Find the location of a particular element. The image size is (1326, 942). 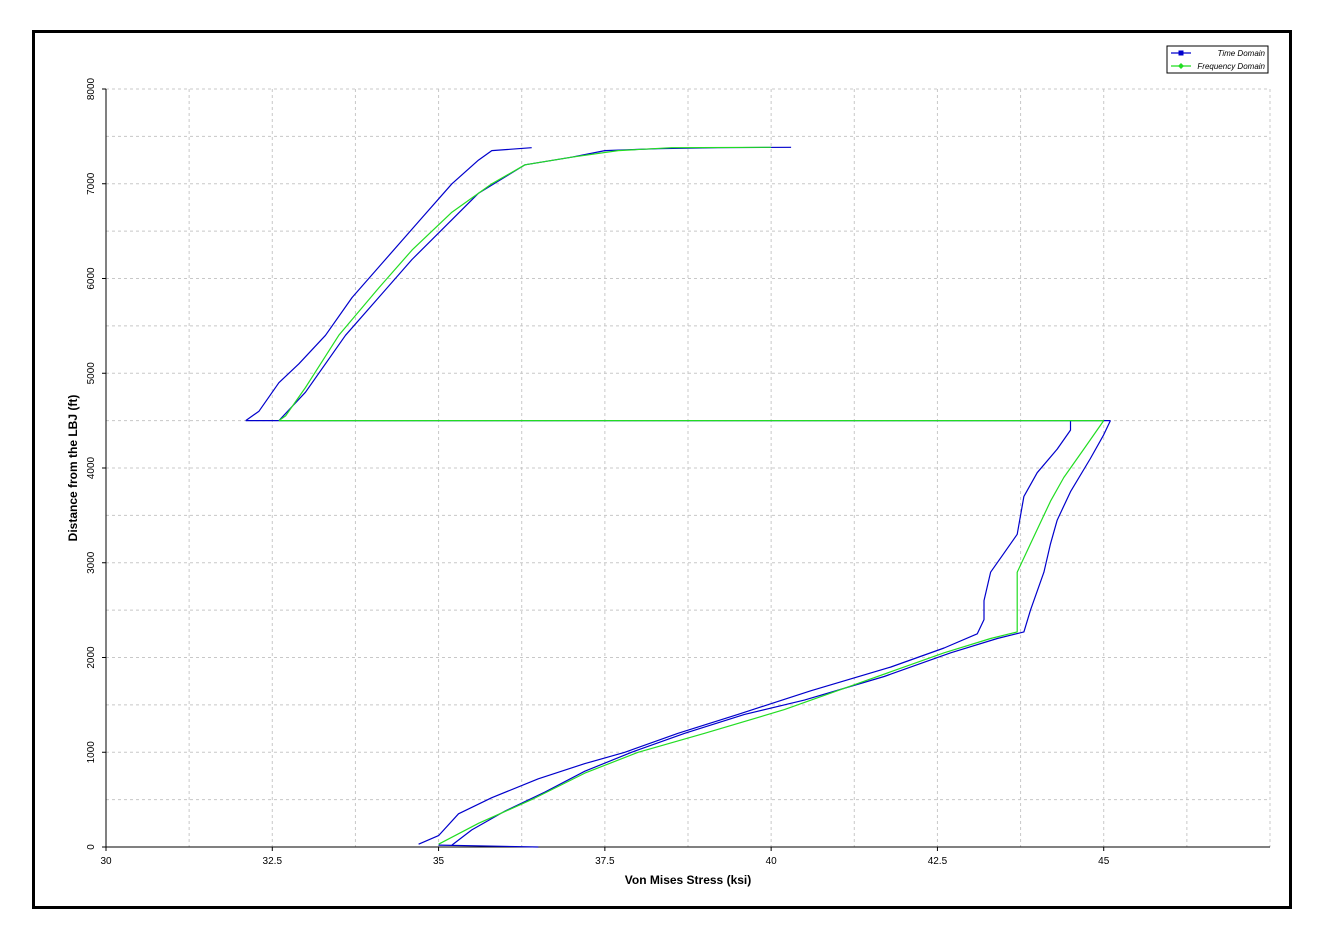

x-tick-label: 37.5 is located at coordinates (605, 861).